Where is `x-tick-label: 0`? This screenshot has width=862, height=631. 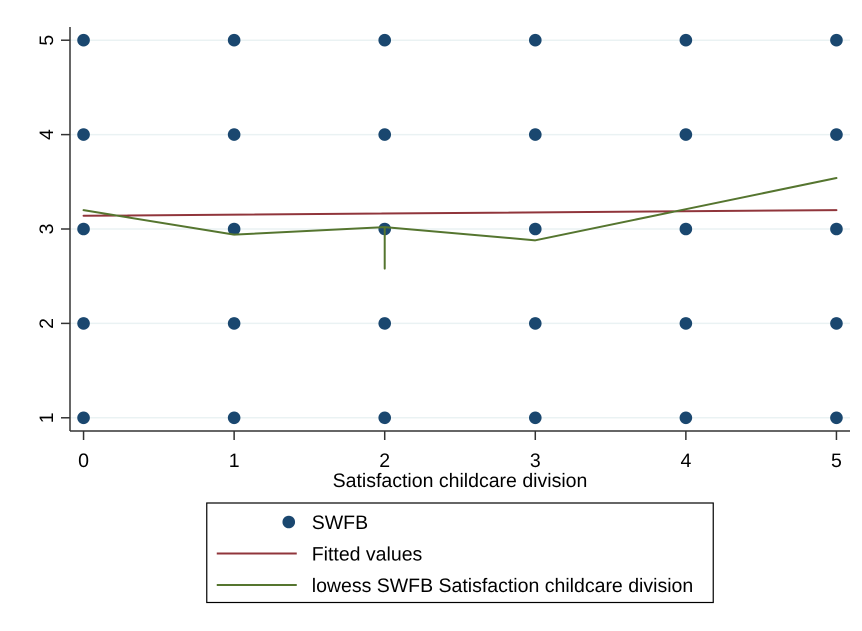 x-tick-label: 0 is located at coordinates (84, 461).